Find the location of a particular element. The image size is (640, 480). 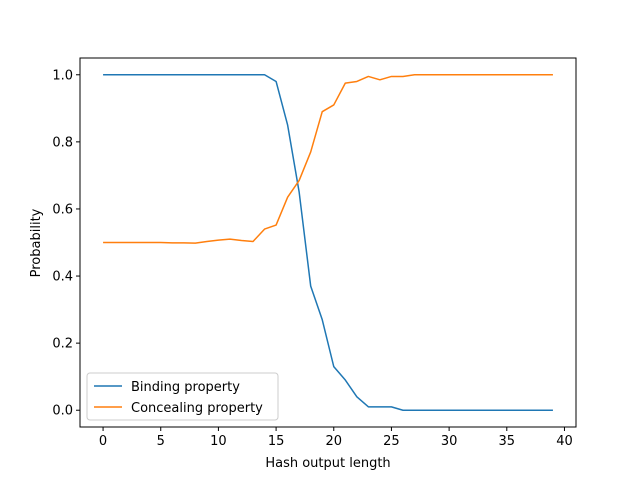

x-tick-label: 15 is located at coordinates (276, 441).